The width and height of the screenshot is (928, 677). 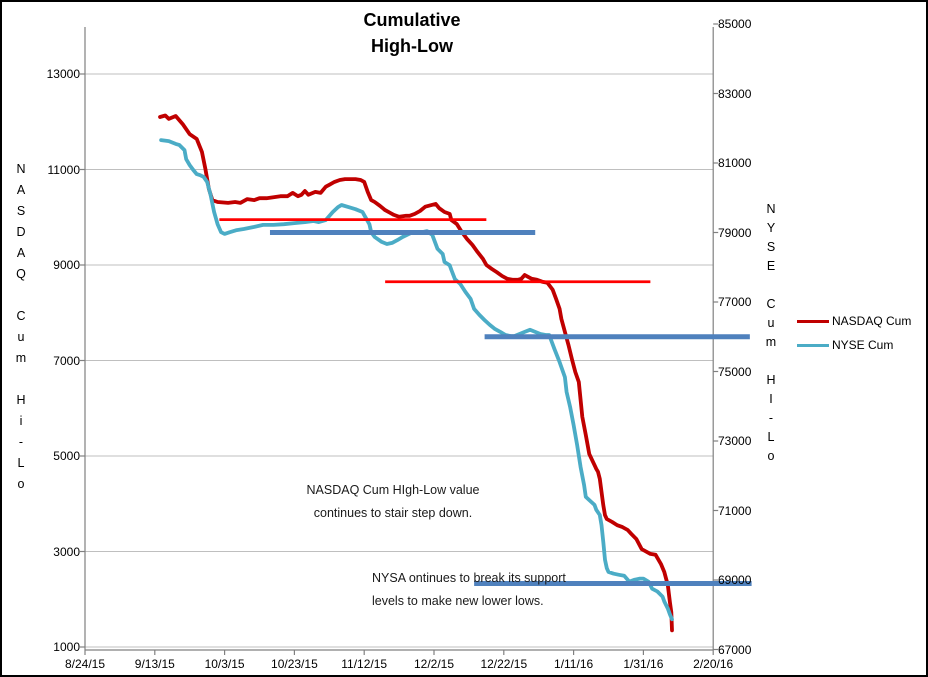 I want to click on x-axis-tick-label: 8/24/15, so click(x=85, y=664).